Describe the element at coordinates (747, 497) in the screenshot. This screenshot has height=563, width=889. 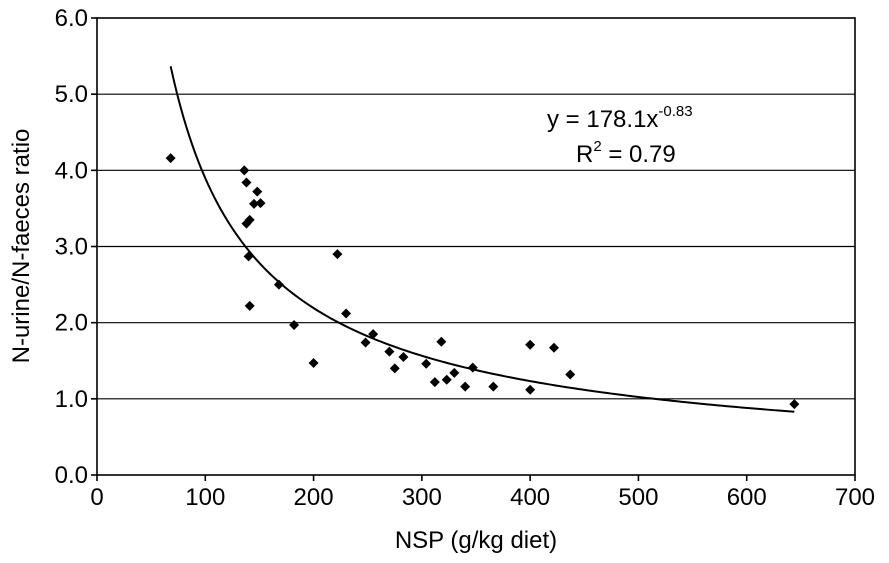
I see `x-tick-label: 600` at that location.